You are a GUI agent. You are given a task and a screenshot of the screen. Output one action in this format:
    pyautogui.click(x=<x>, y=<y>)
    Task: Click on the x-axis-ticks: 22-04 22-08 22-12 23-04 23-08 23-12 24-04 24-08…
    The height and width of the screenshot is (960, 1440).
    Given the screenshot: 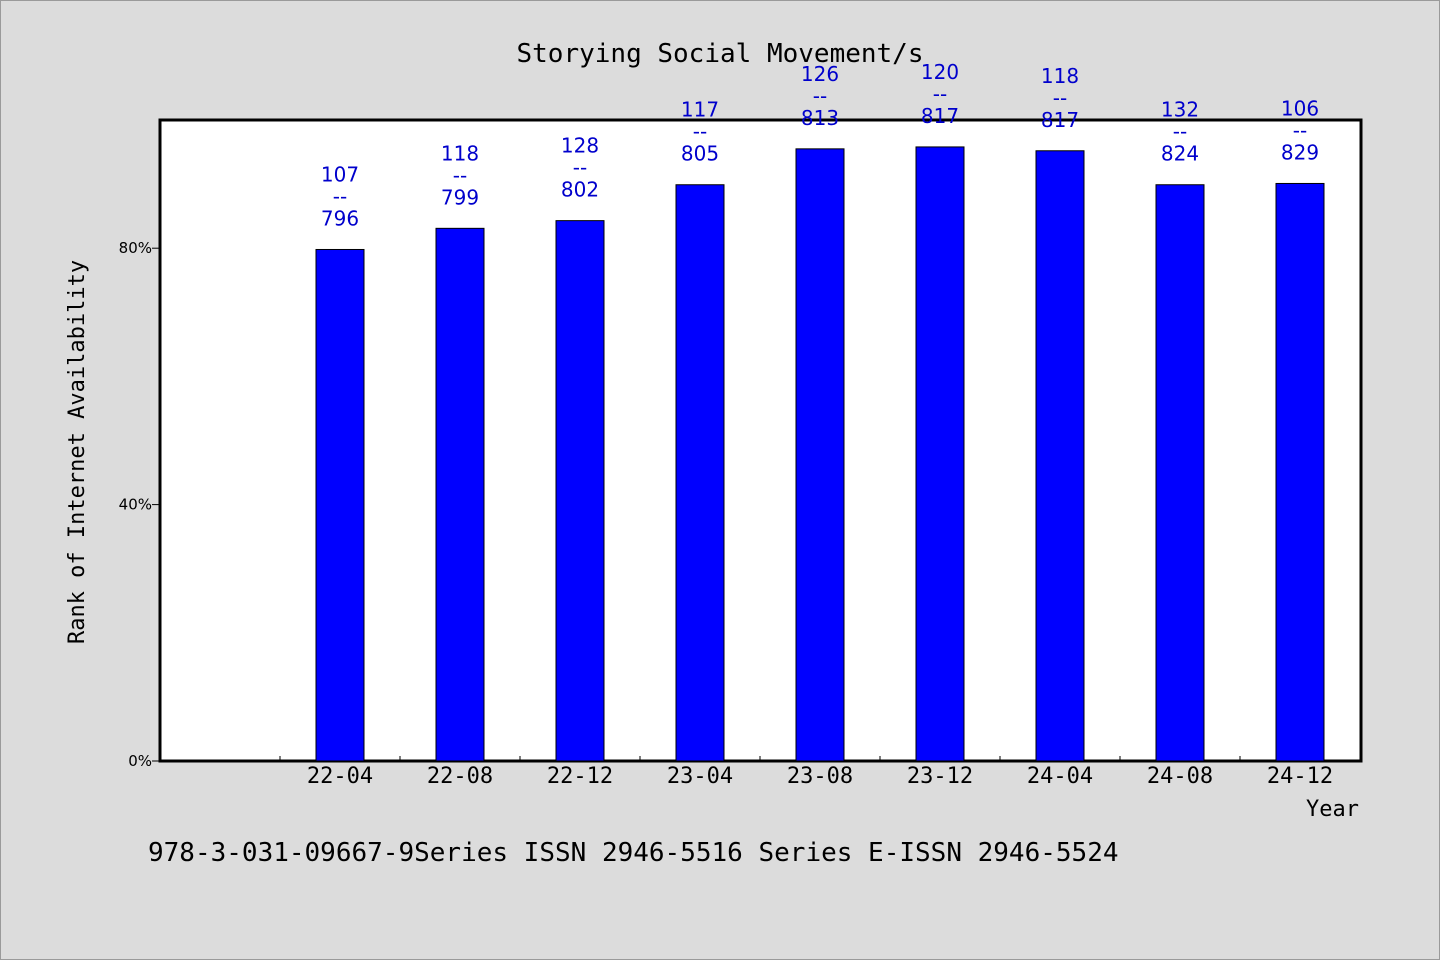 What is the action you would take?
    pyautogui.click(x=820, y=772)
    